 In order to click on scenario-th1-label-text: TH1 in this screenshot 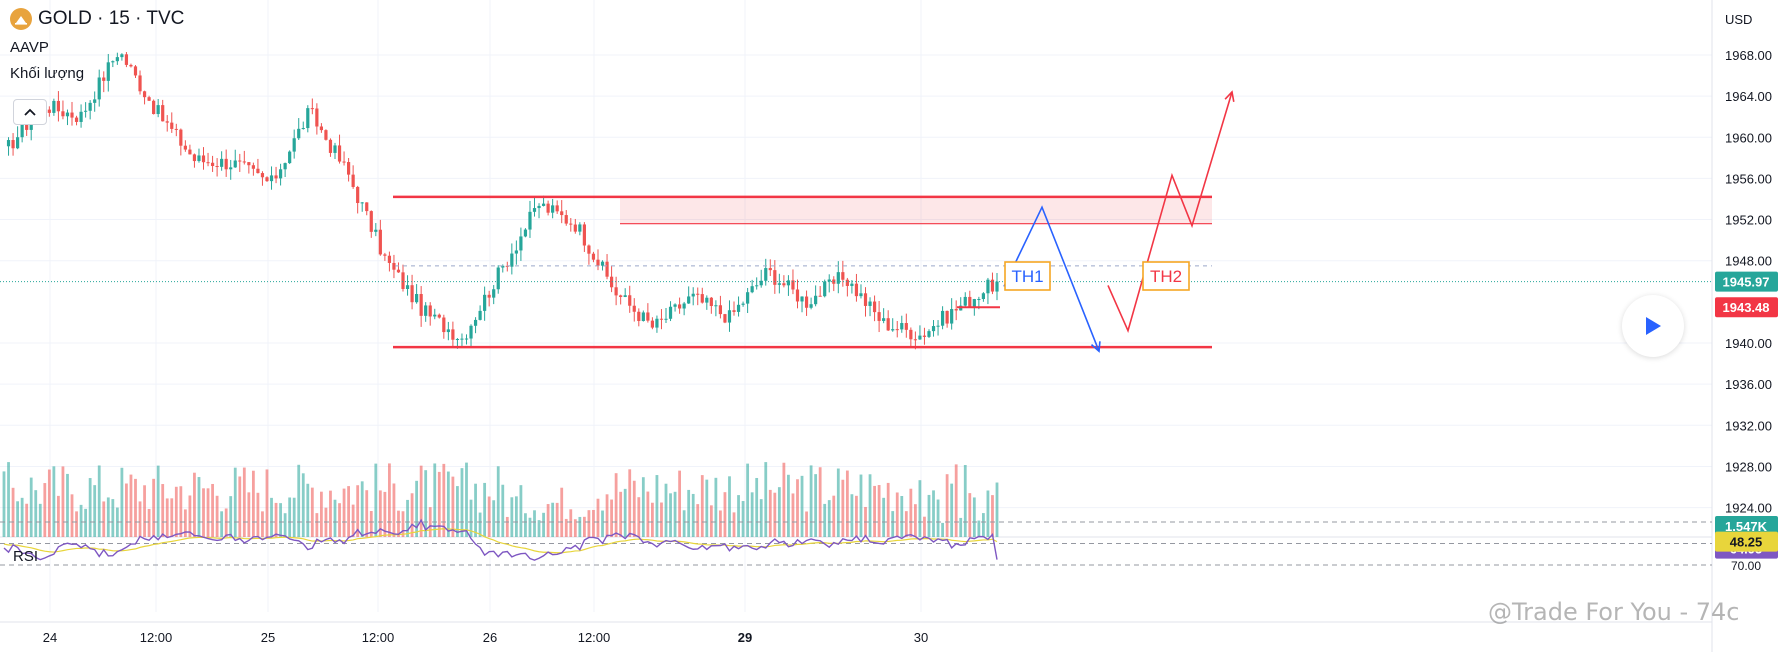, I will do `click(1027, 276)`.